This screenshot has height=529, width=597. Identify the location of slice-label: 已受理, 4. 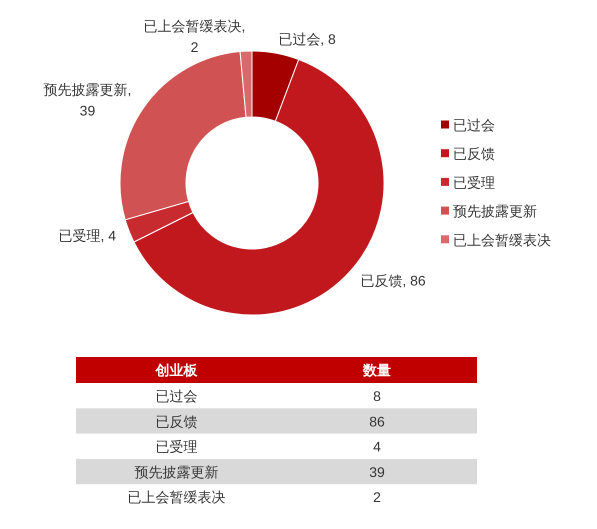
(87, 236).